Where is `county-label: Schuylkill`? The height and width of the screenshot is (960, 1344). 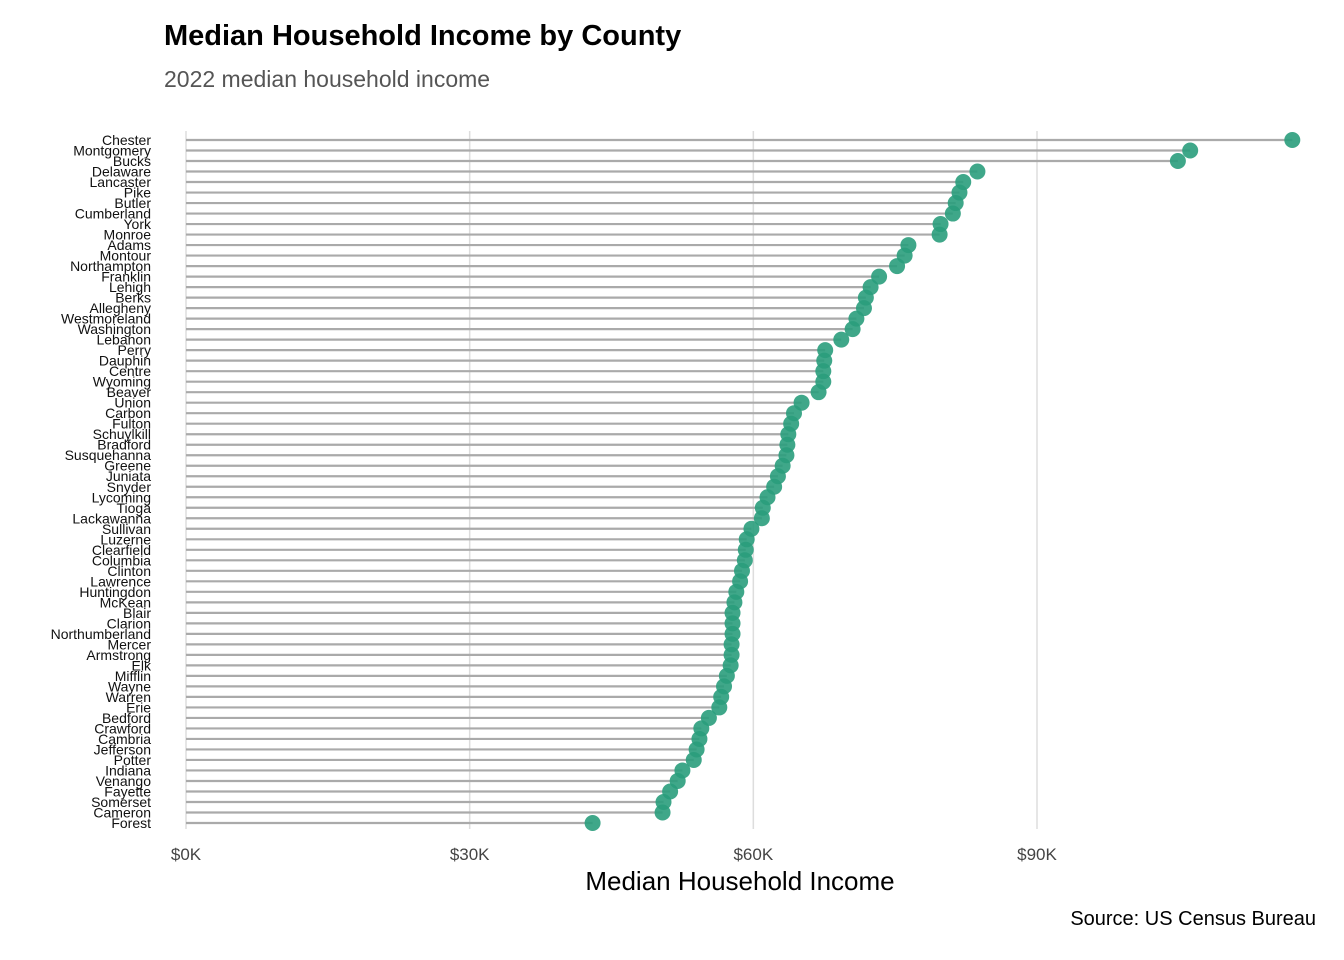 county-label: Schuylkill is located at coordinates (122, 434).